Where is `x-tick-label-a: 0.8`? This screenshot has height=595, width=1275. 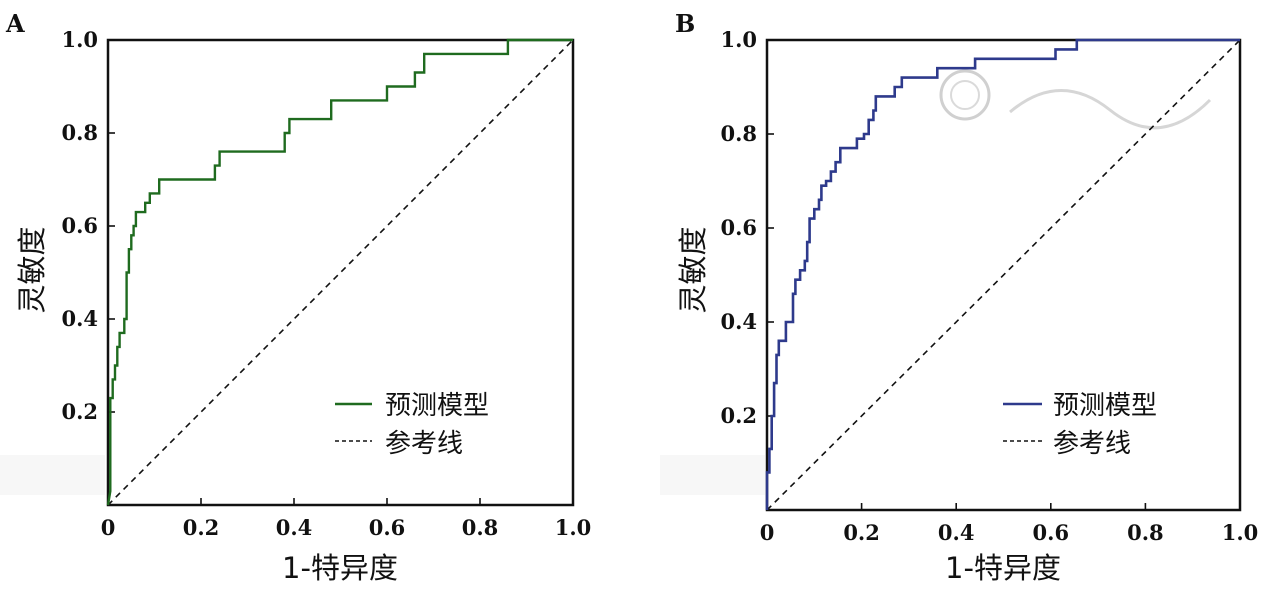
x-tick-label-a: 0.8 is located at coordinates (480, 527).